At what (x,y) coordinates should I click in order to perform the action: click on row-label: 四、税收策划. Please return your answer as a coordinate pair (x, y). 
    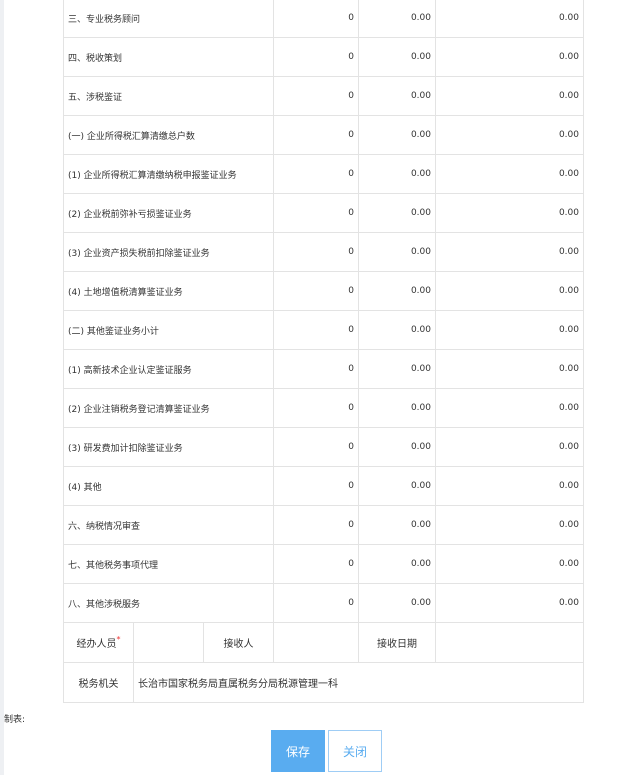
    Looking at the image, I should click on (168, 57).